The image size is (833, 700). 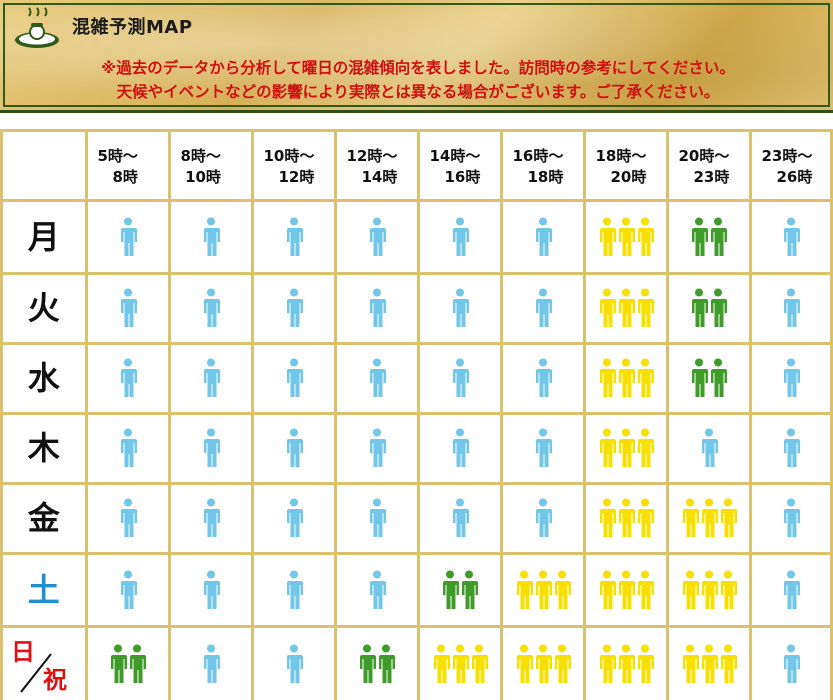 I want to click on time-slot-header: 8時～ 10時, so click(x=211, y=165).